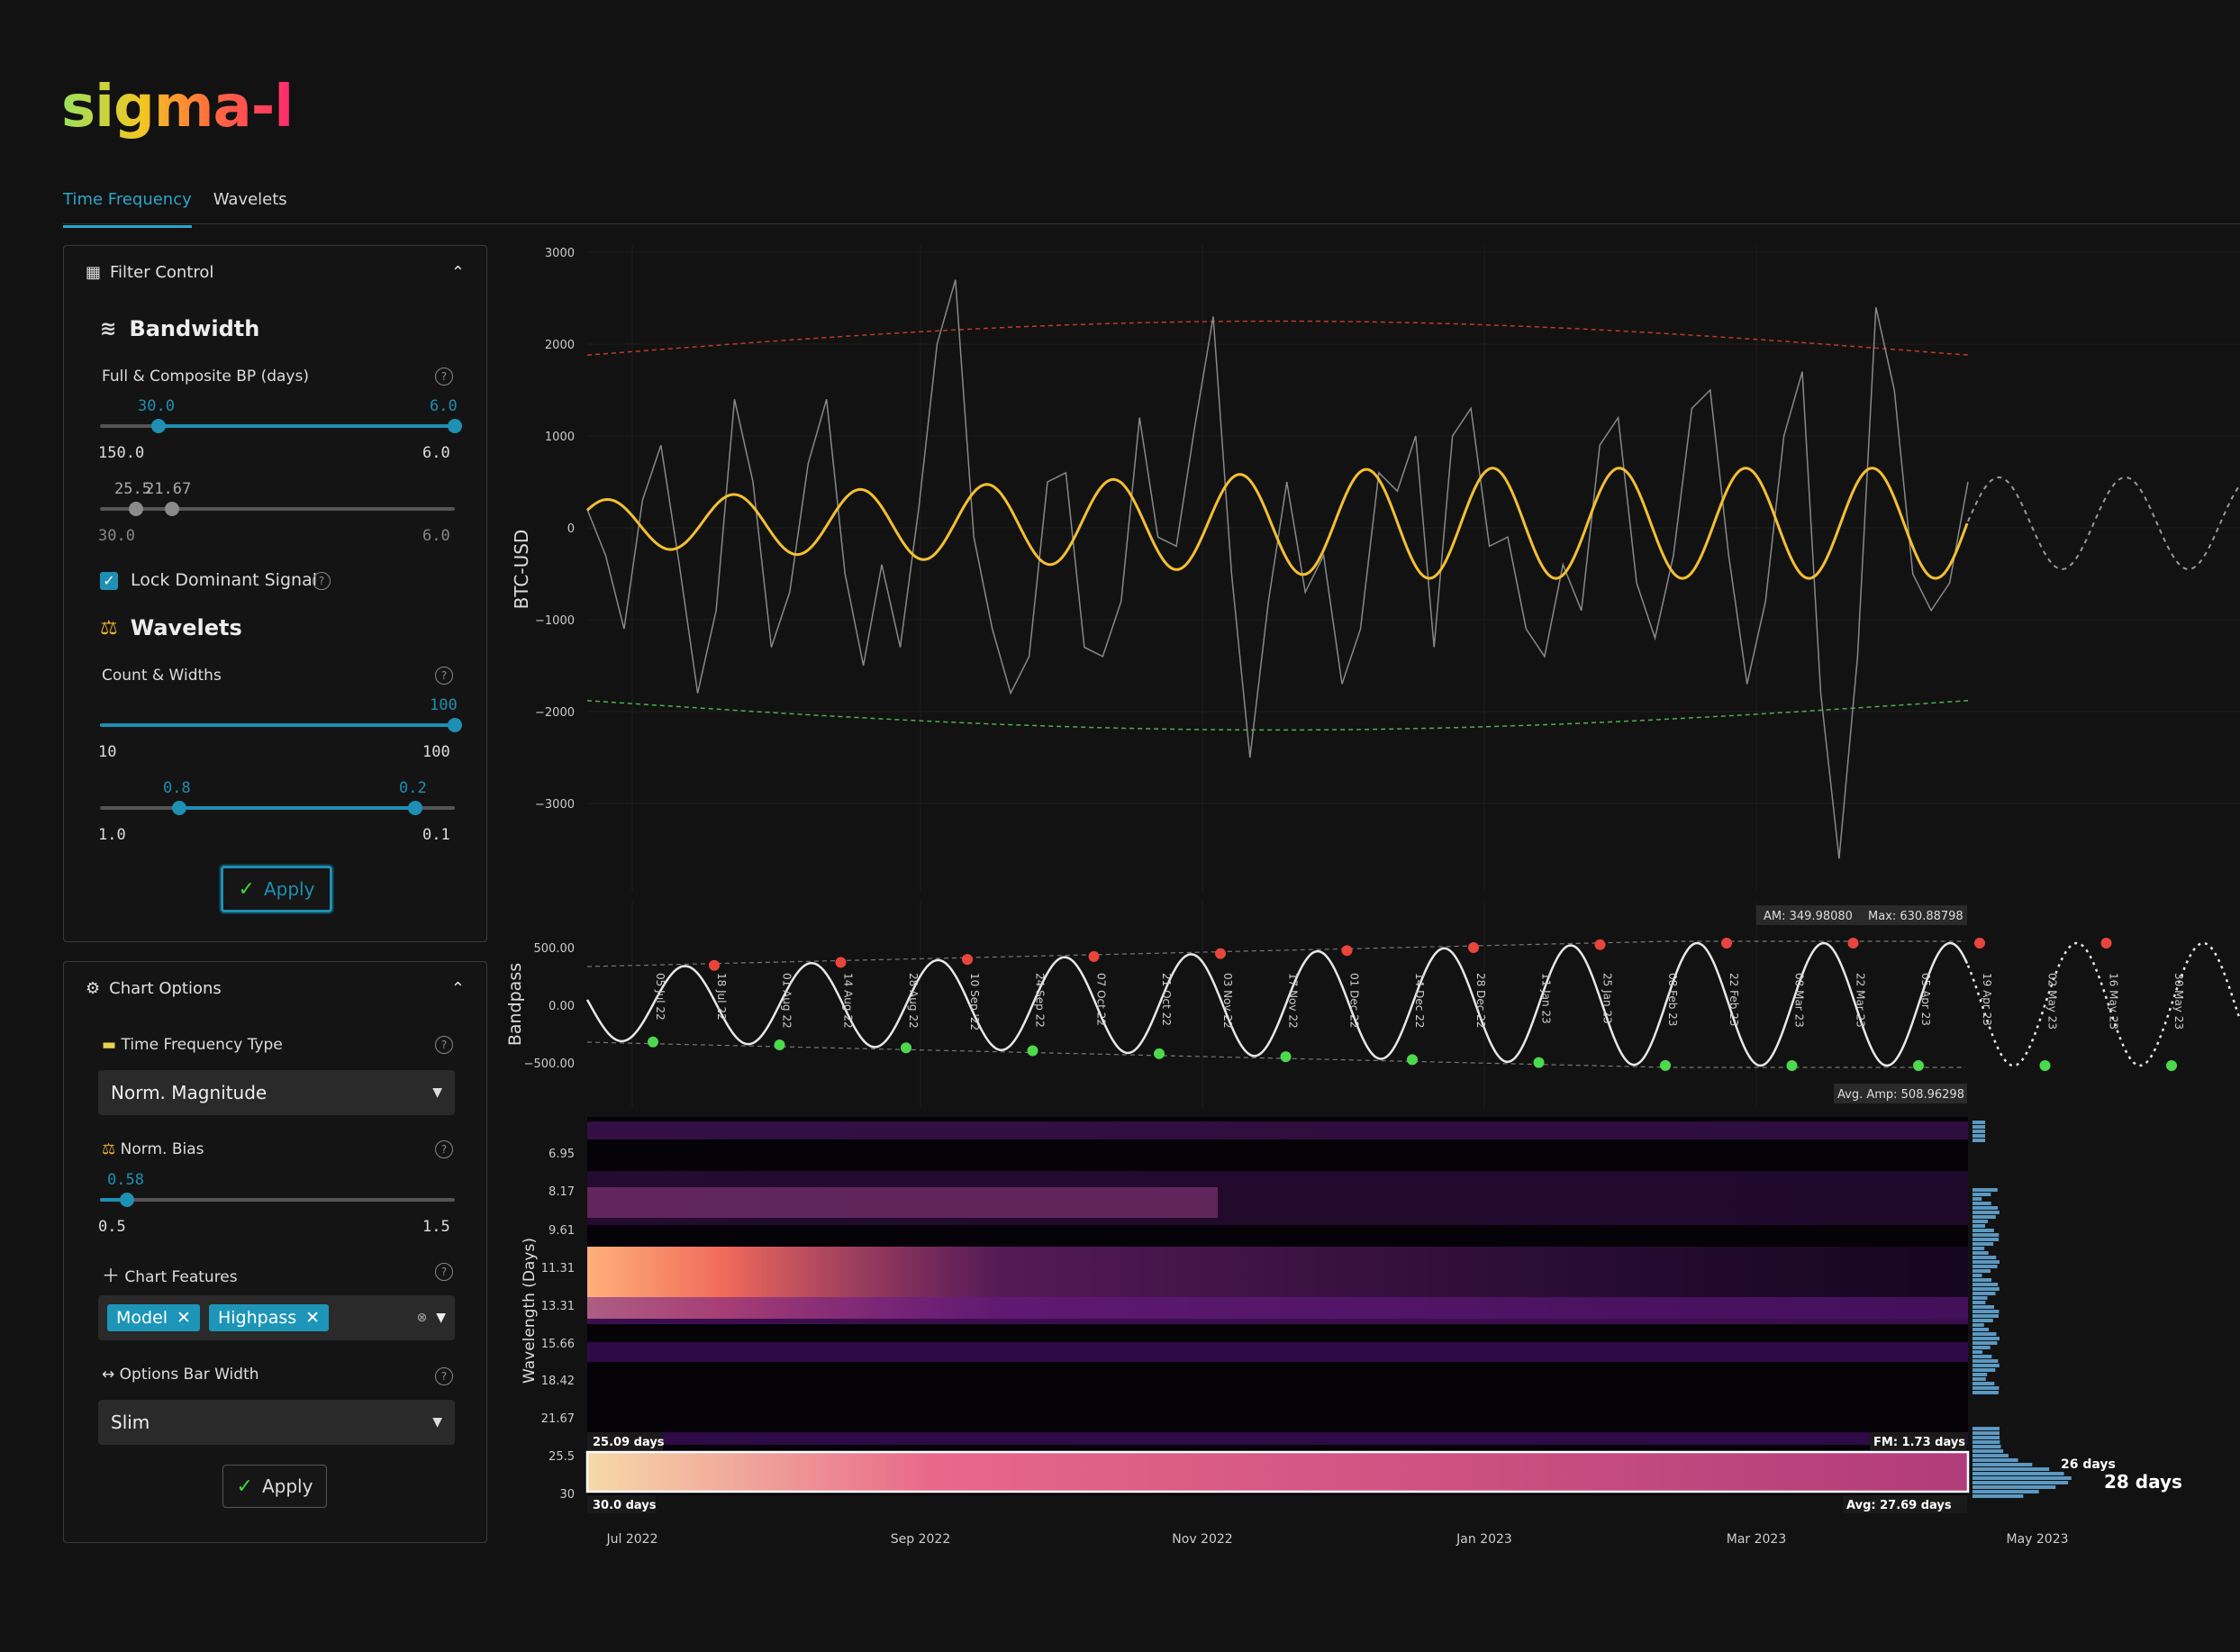  I want to click on peak-date-label: 18 Jul 22, so click(722, 997).